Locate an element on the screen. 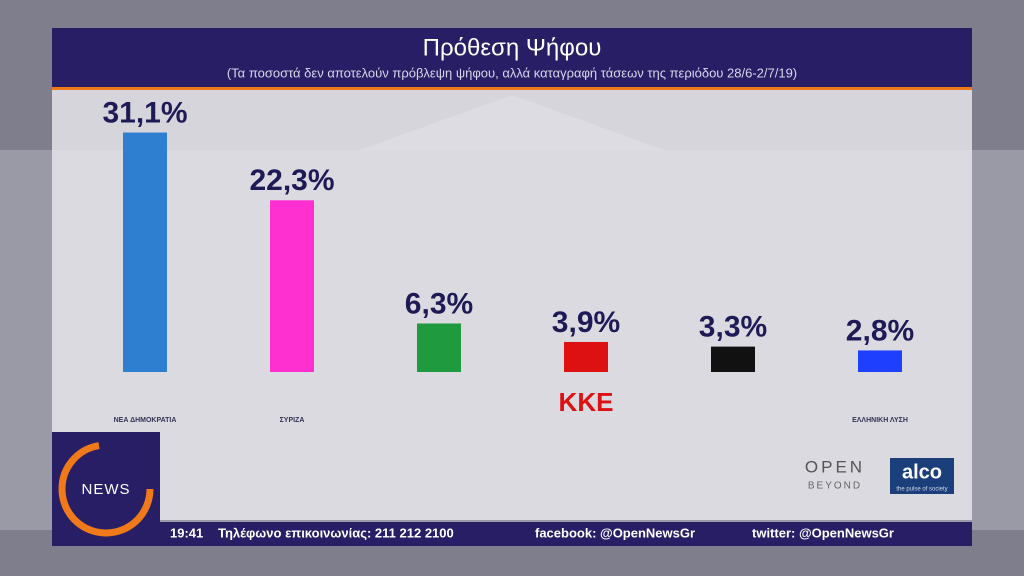  value-label: 3,3% is located at coordinates (733, 327).